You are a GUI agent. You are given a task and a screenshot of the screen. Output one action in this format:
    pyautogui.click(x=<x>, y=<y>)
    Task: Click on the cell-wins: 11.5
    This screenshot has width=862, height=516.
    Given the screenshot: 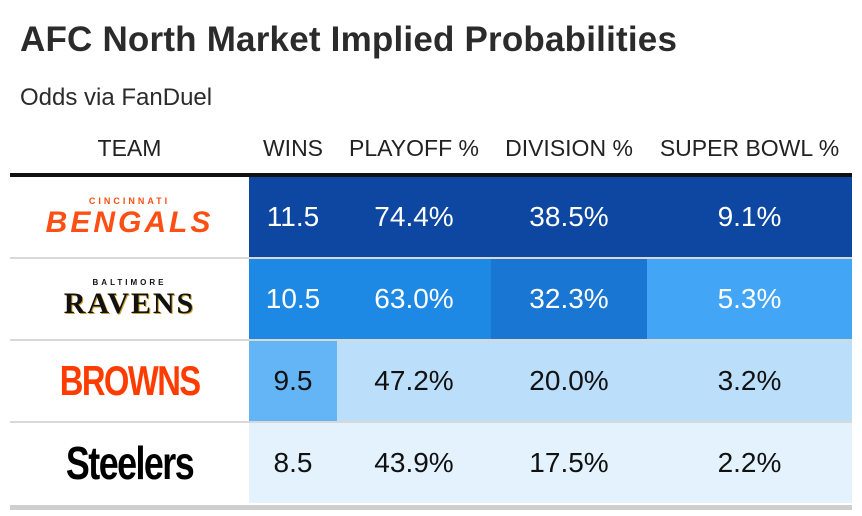 What is the action you would take?
    pyautogui.click(x=293, y=217)
    